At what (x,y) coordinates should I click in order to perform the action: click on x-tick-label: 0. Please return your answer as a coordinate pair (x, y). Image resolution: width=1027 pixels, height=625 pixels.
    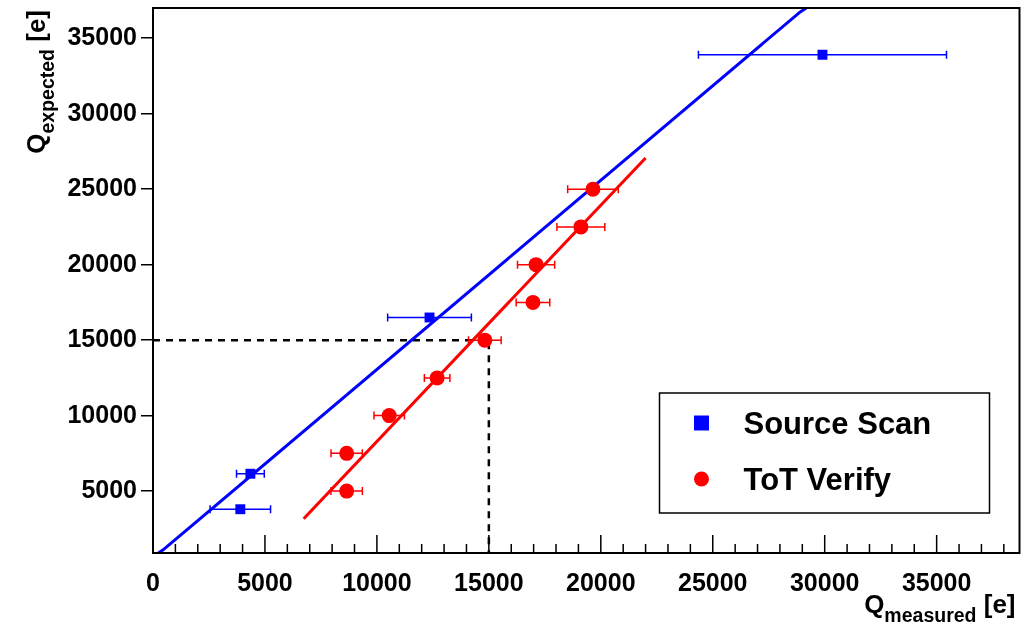
    Looking at the image, I should click on (153, 581).